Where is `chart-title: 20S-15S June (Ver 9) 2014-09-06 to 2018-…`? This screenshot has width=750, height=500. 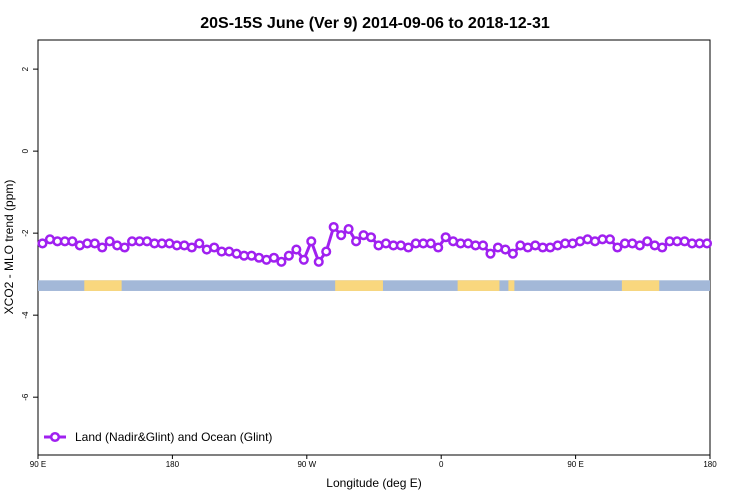
chart-title: 20S-15S June (Ver 9) 2014-09-06 to 2018-… is located at coordinates (375, 23).